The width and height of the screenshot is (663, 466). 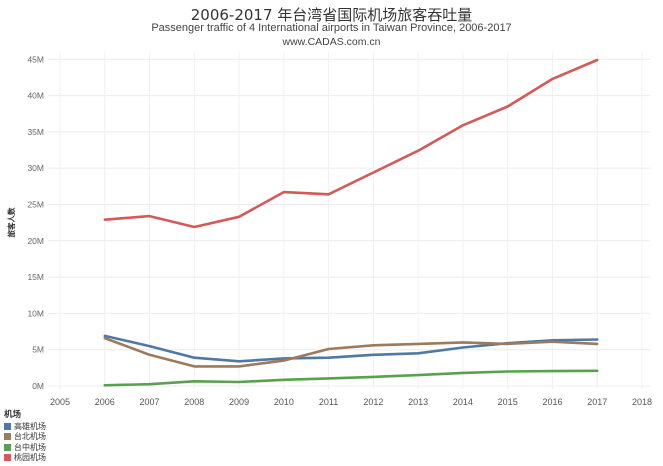 I want to click on legend-title: 机场, so click(x=13, y=415).